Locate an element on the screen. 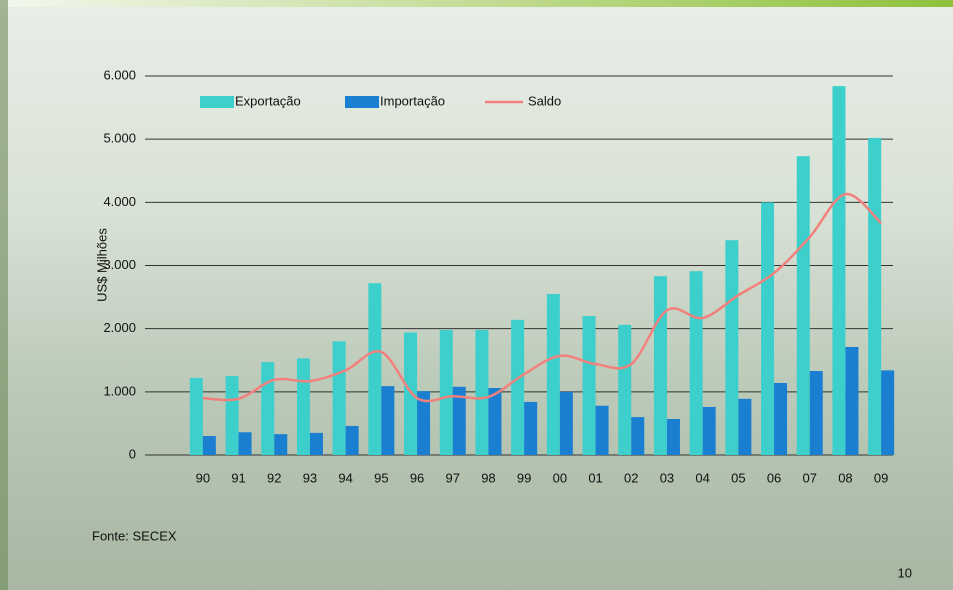 Image resolution: width=953 pixels, height=590 pixels. x-tick-label: 98 is located at coordinates (488, 477).